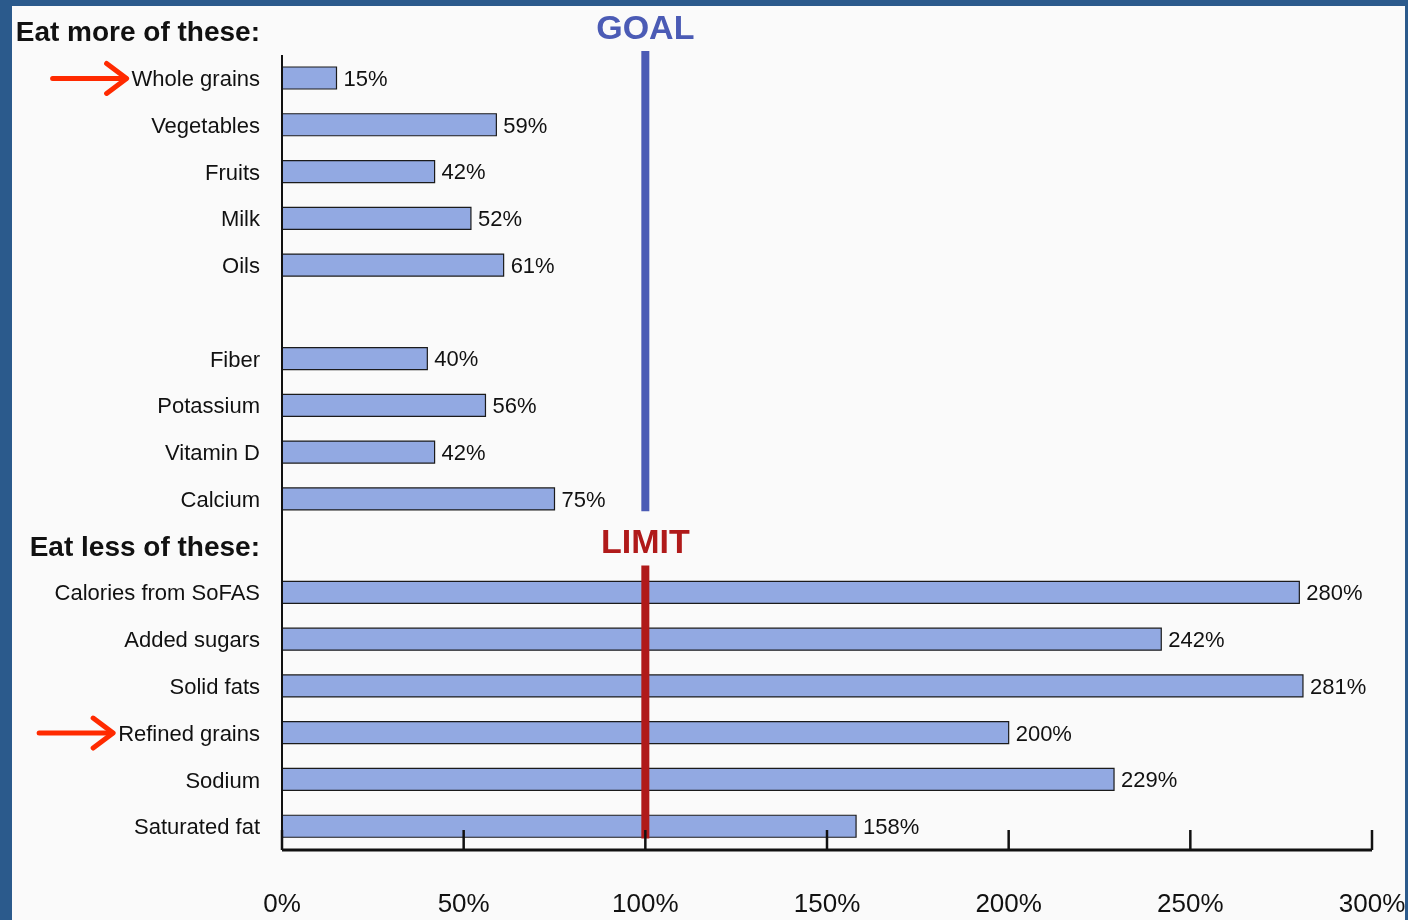 The image size is (1408, 920). Describe the element at coordinates (645, 903) in the screenshot. I see `x-tick-label: 100%` at that location.